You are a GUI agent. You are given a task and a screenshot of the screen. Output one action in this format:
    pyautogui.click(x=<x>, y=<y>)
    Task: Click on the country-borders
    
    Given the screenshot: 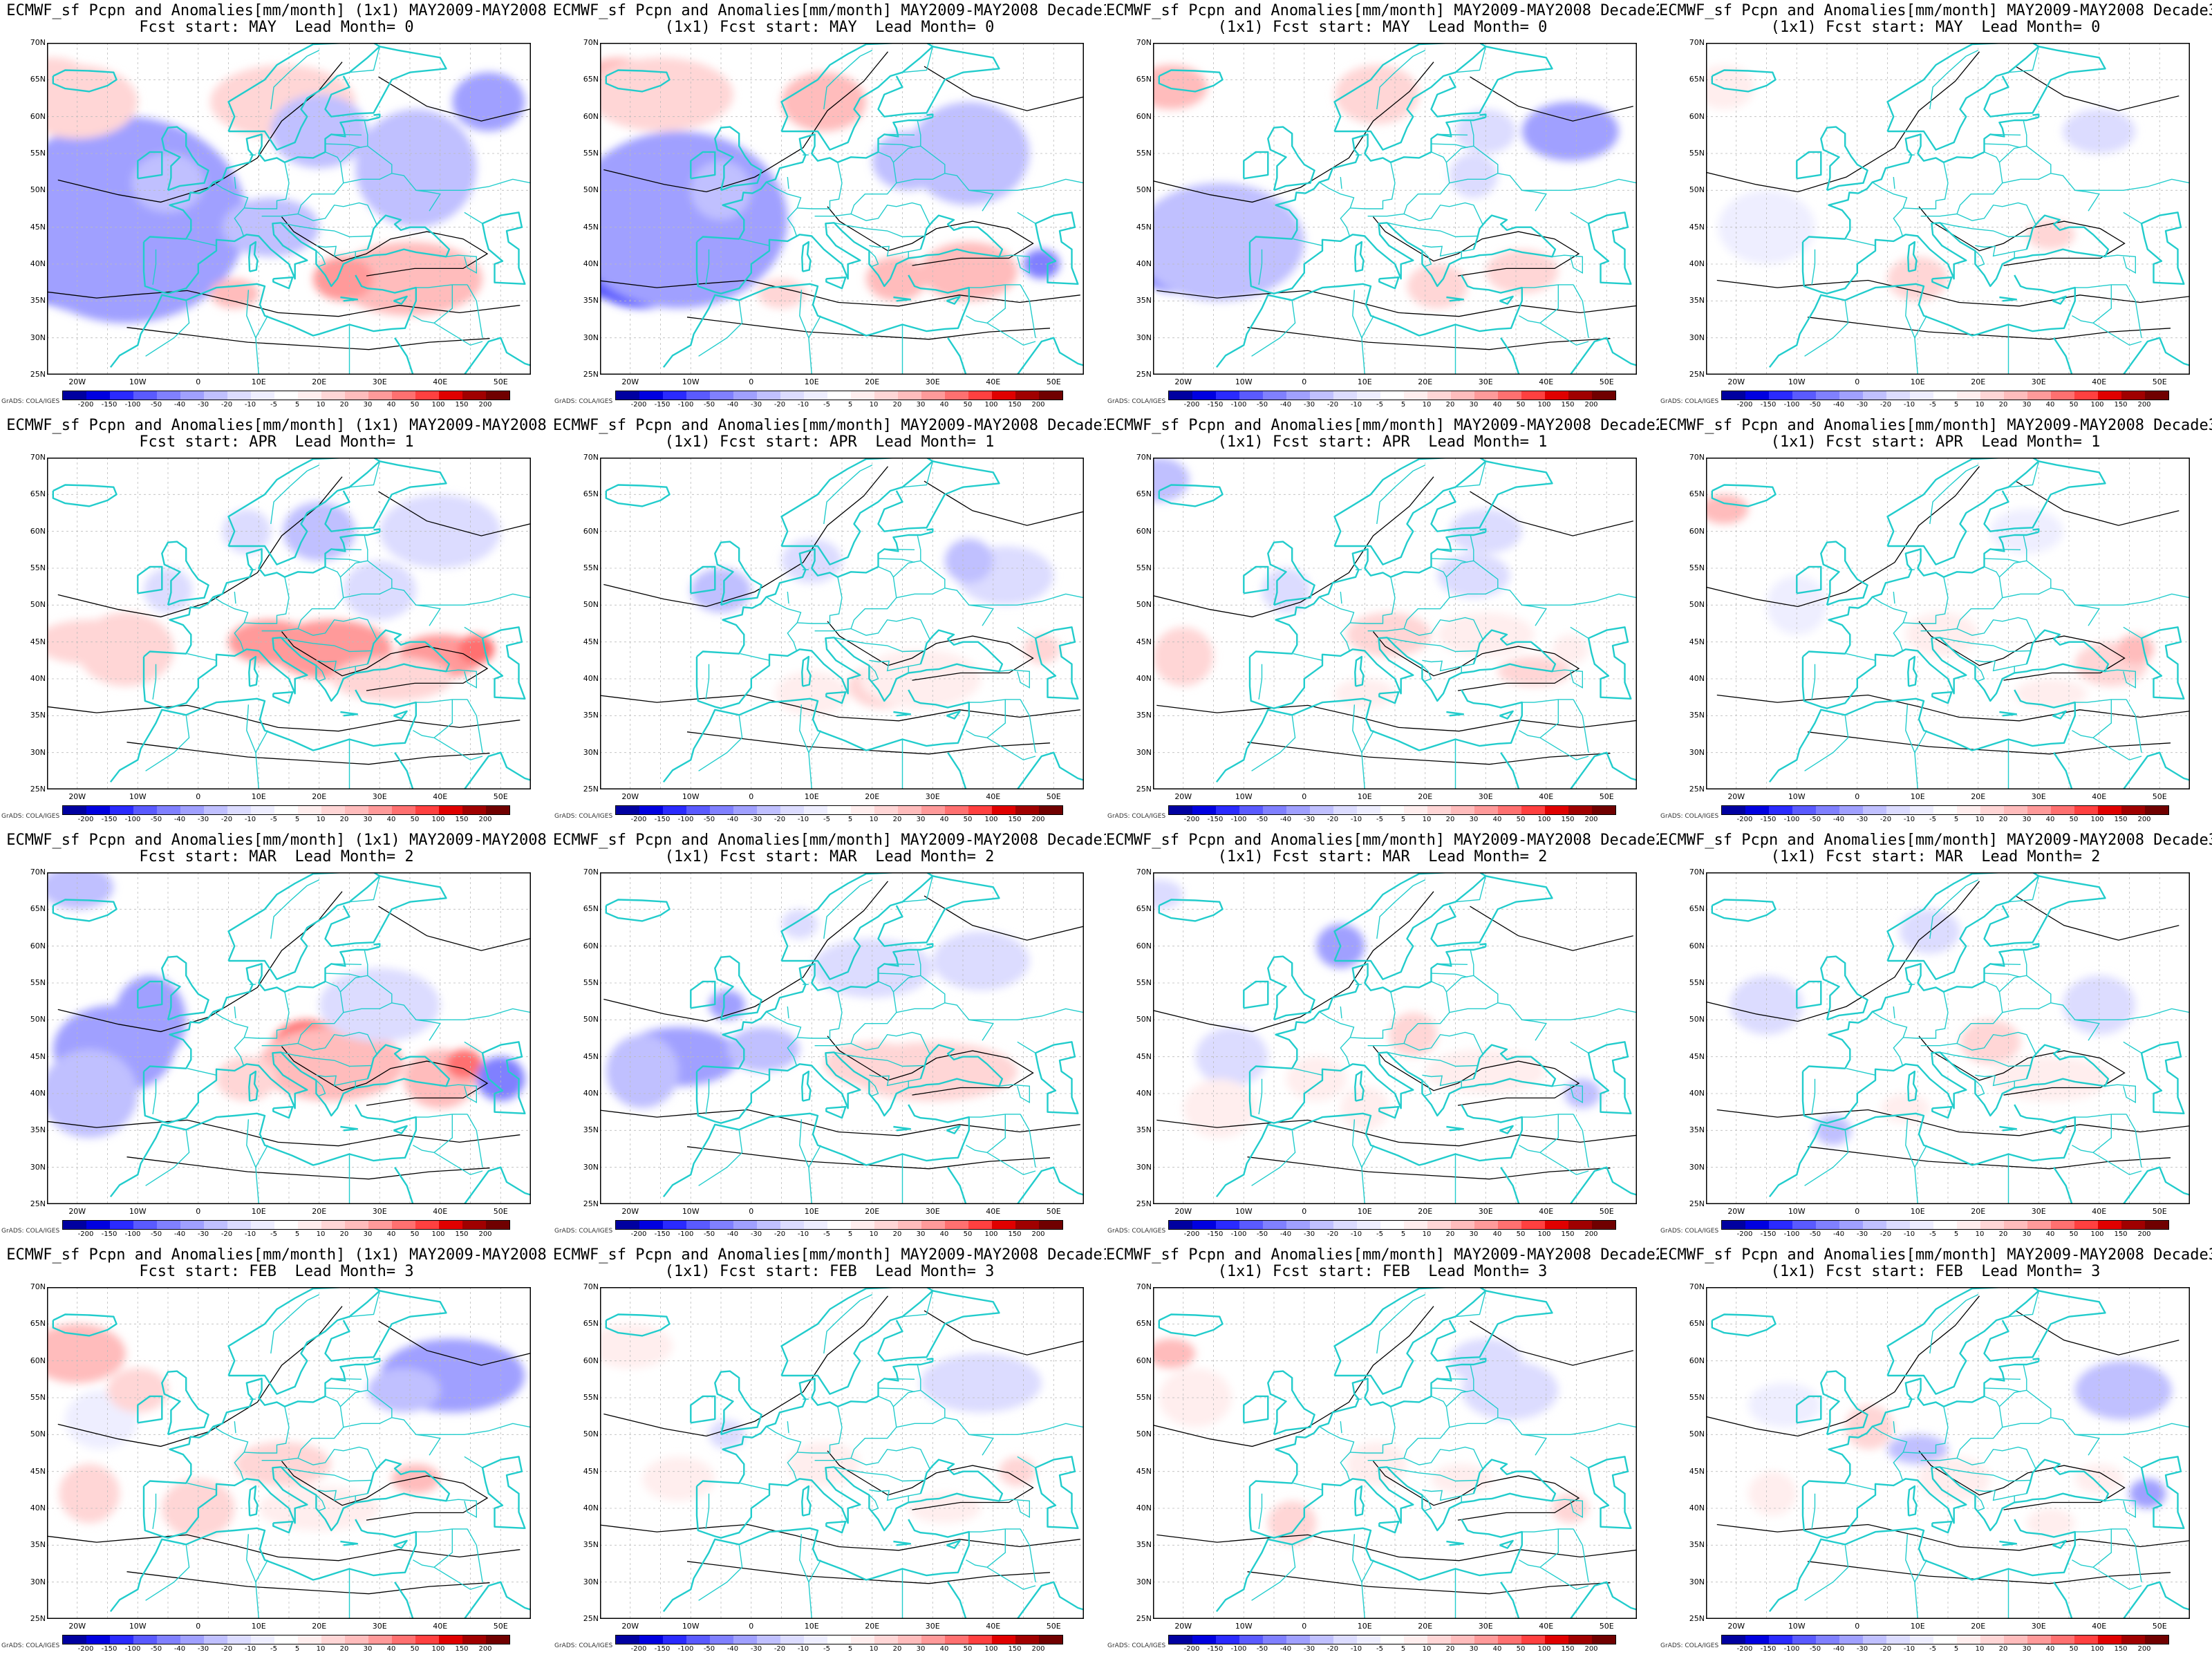 What is the action you would take?
    pyautogui.click(x=338, y=1040)
    